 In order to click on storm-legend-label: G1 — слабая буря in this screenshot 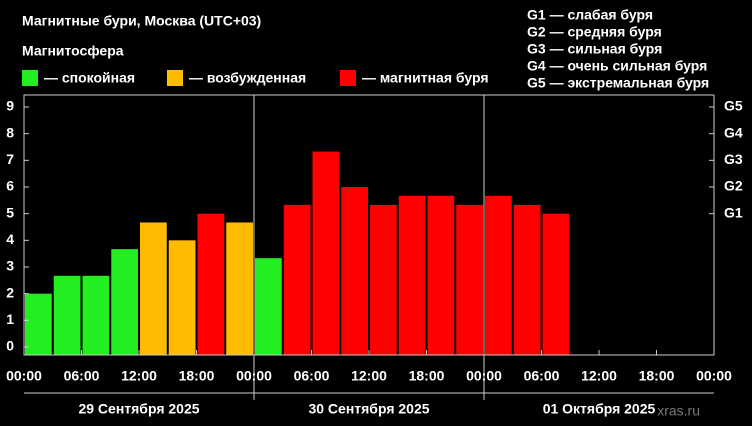, I will do `click(590, 15)`.